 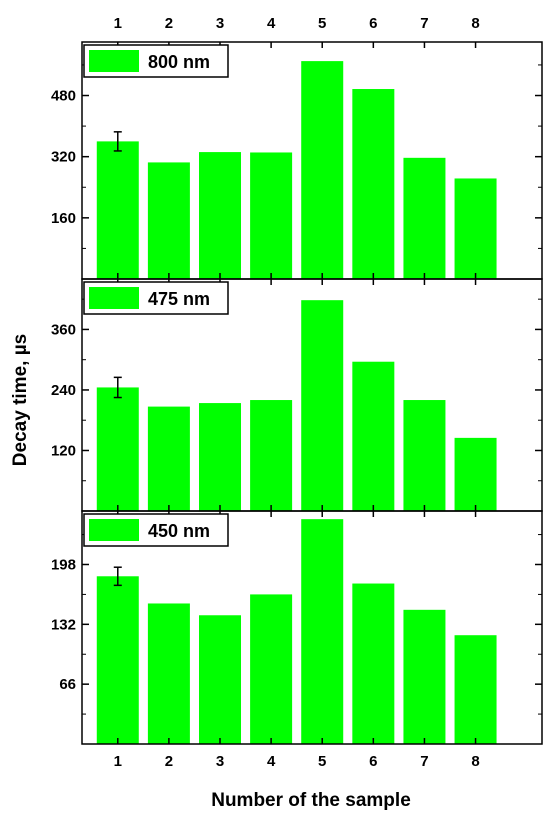 I want to click on x-tick-label: 6, so click(x=373, y=761).